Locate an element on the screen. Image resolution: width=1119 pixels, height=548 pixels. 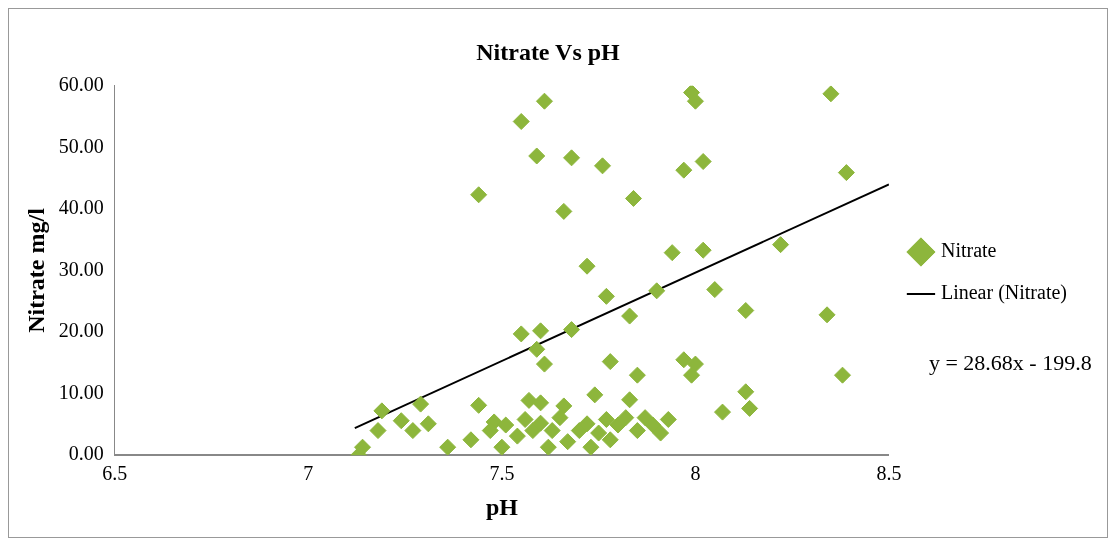
y-tick-label: 50.00 is located at coordinates (81, 145).